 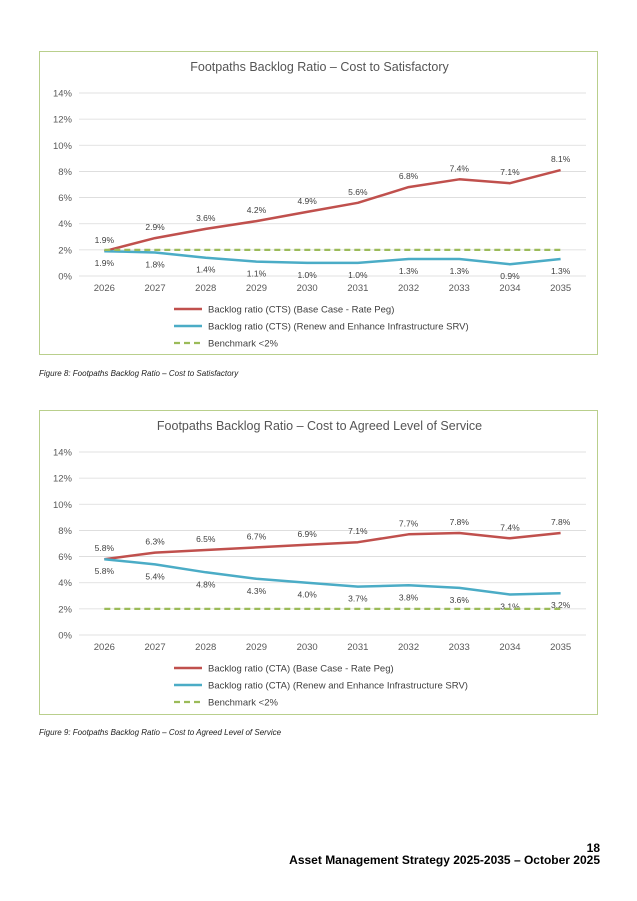 What do you see at coordinates (154, 647) in the screenshot?
I see `chart-2-x-tick-label: 2027` at bounding box center [154, 647].